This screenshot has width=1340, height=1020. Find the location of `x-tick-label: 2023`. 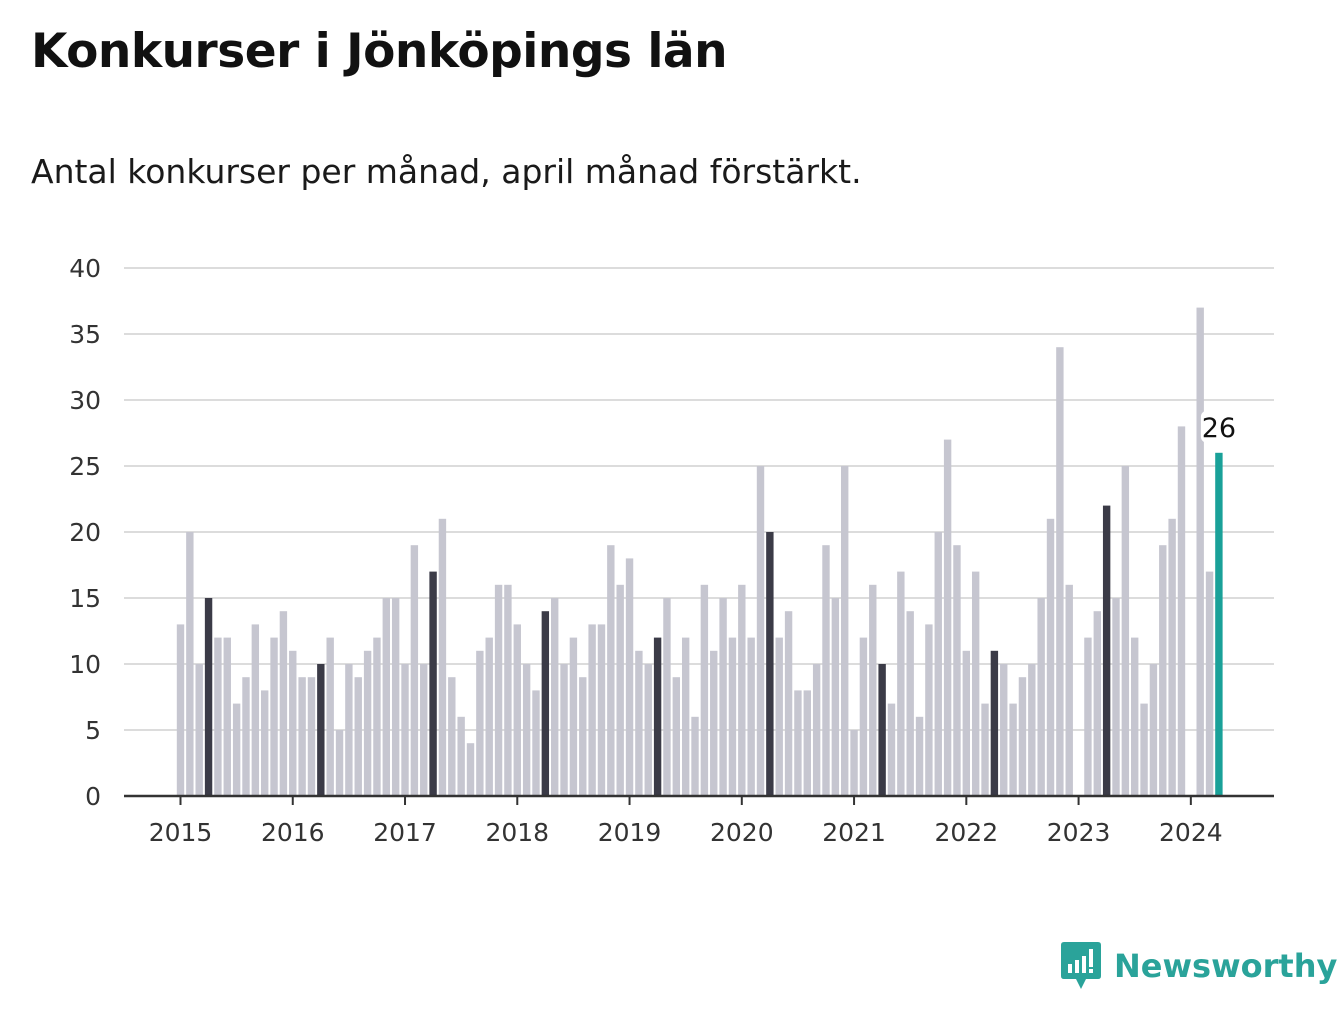

x-tick-label: 2023 is located at coordinates (1079, 832).